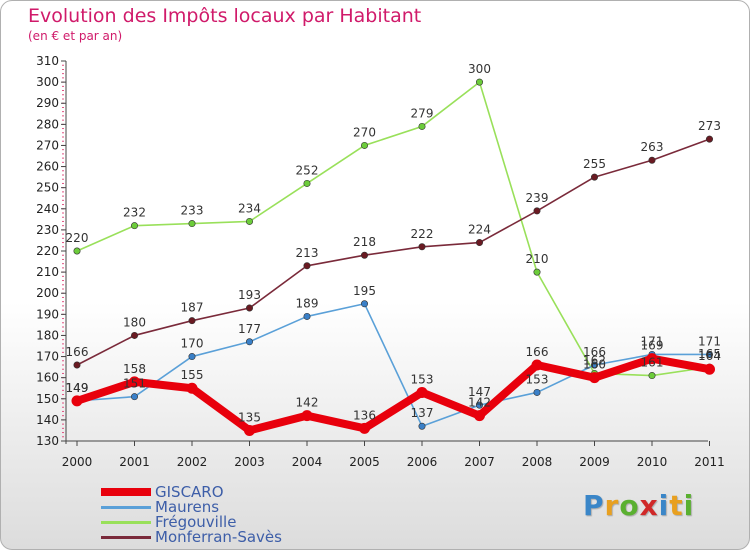 The image size is (750, 550). What do you see at coordinates (537, 462) in the screenshot?
I see `x-tick-label: 2008` at bounding box center [537, 462].